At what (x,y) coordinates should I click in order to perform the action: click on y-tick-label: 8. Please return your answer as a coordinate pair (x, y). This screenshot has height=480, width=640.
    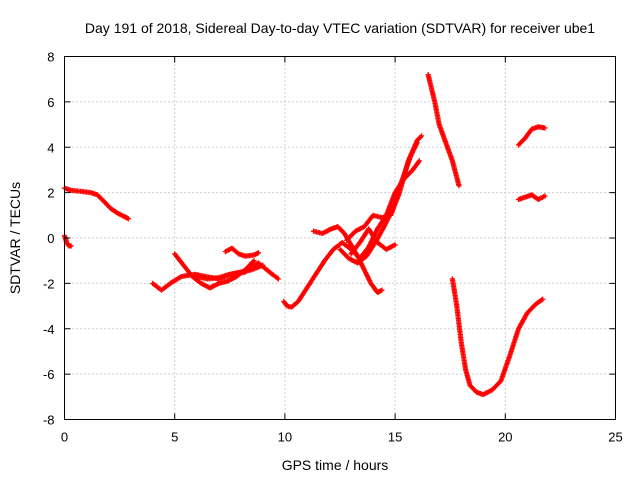
    Looking at the image, I should click on (50, 57).